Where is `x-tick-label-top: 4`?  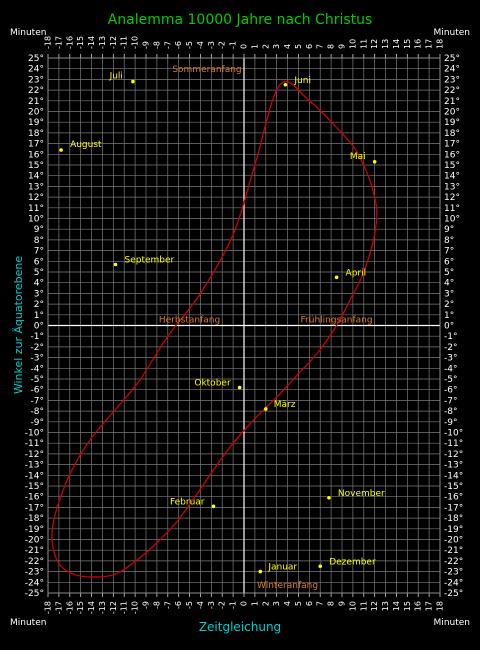 x-tick-label-top: 4 is located at coordinates (287, 46).